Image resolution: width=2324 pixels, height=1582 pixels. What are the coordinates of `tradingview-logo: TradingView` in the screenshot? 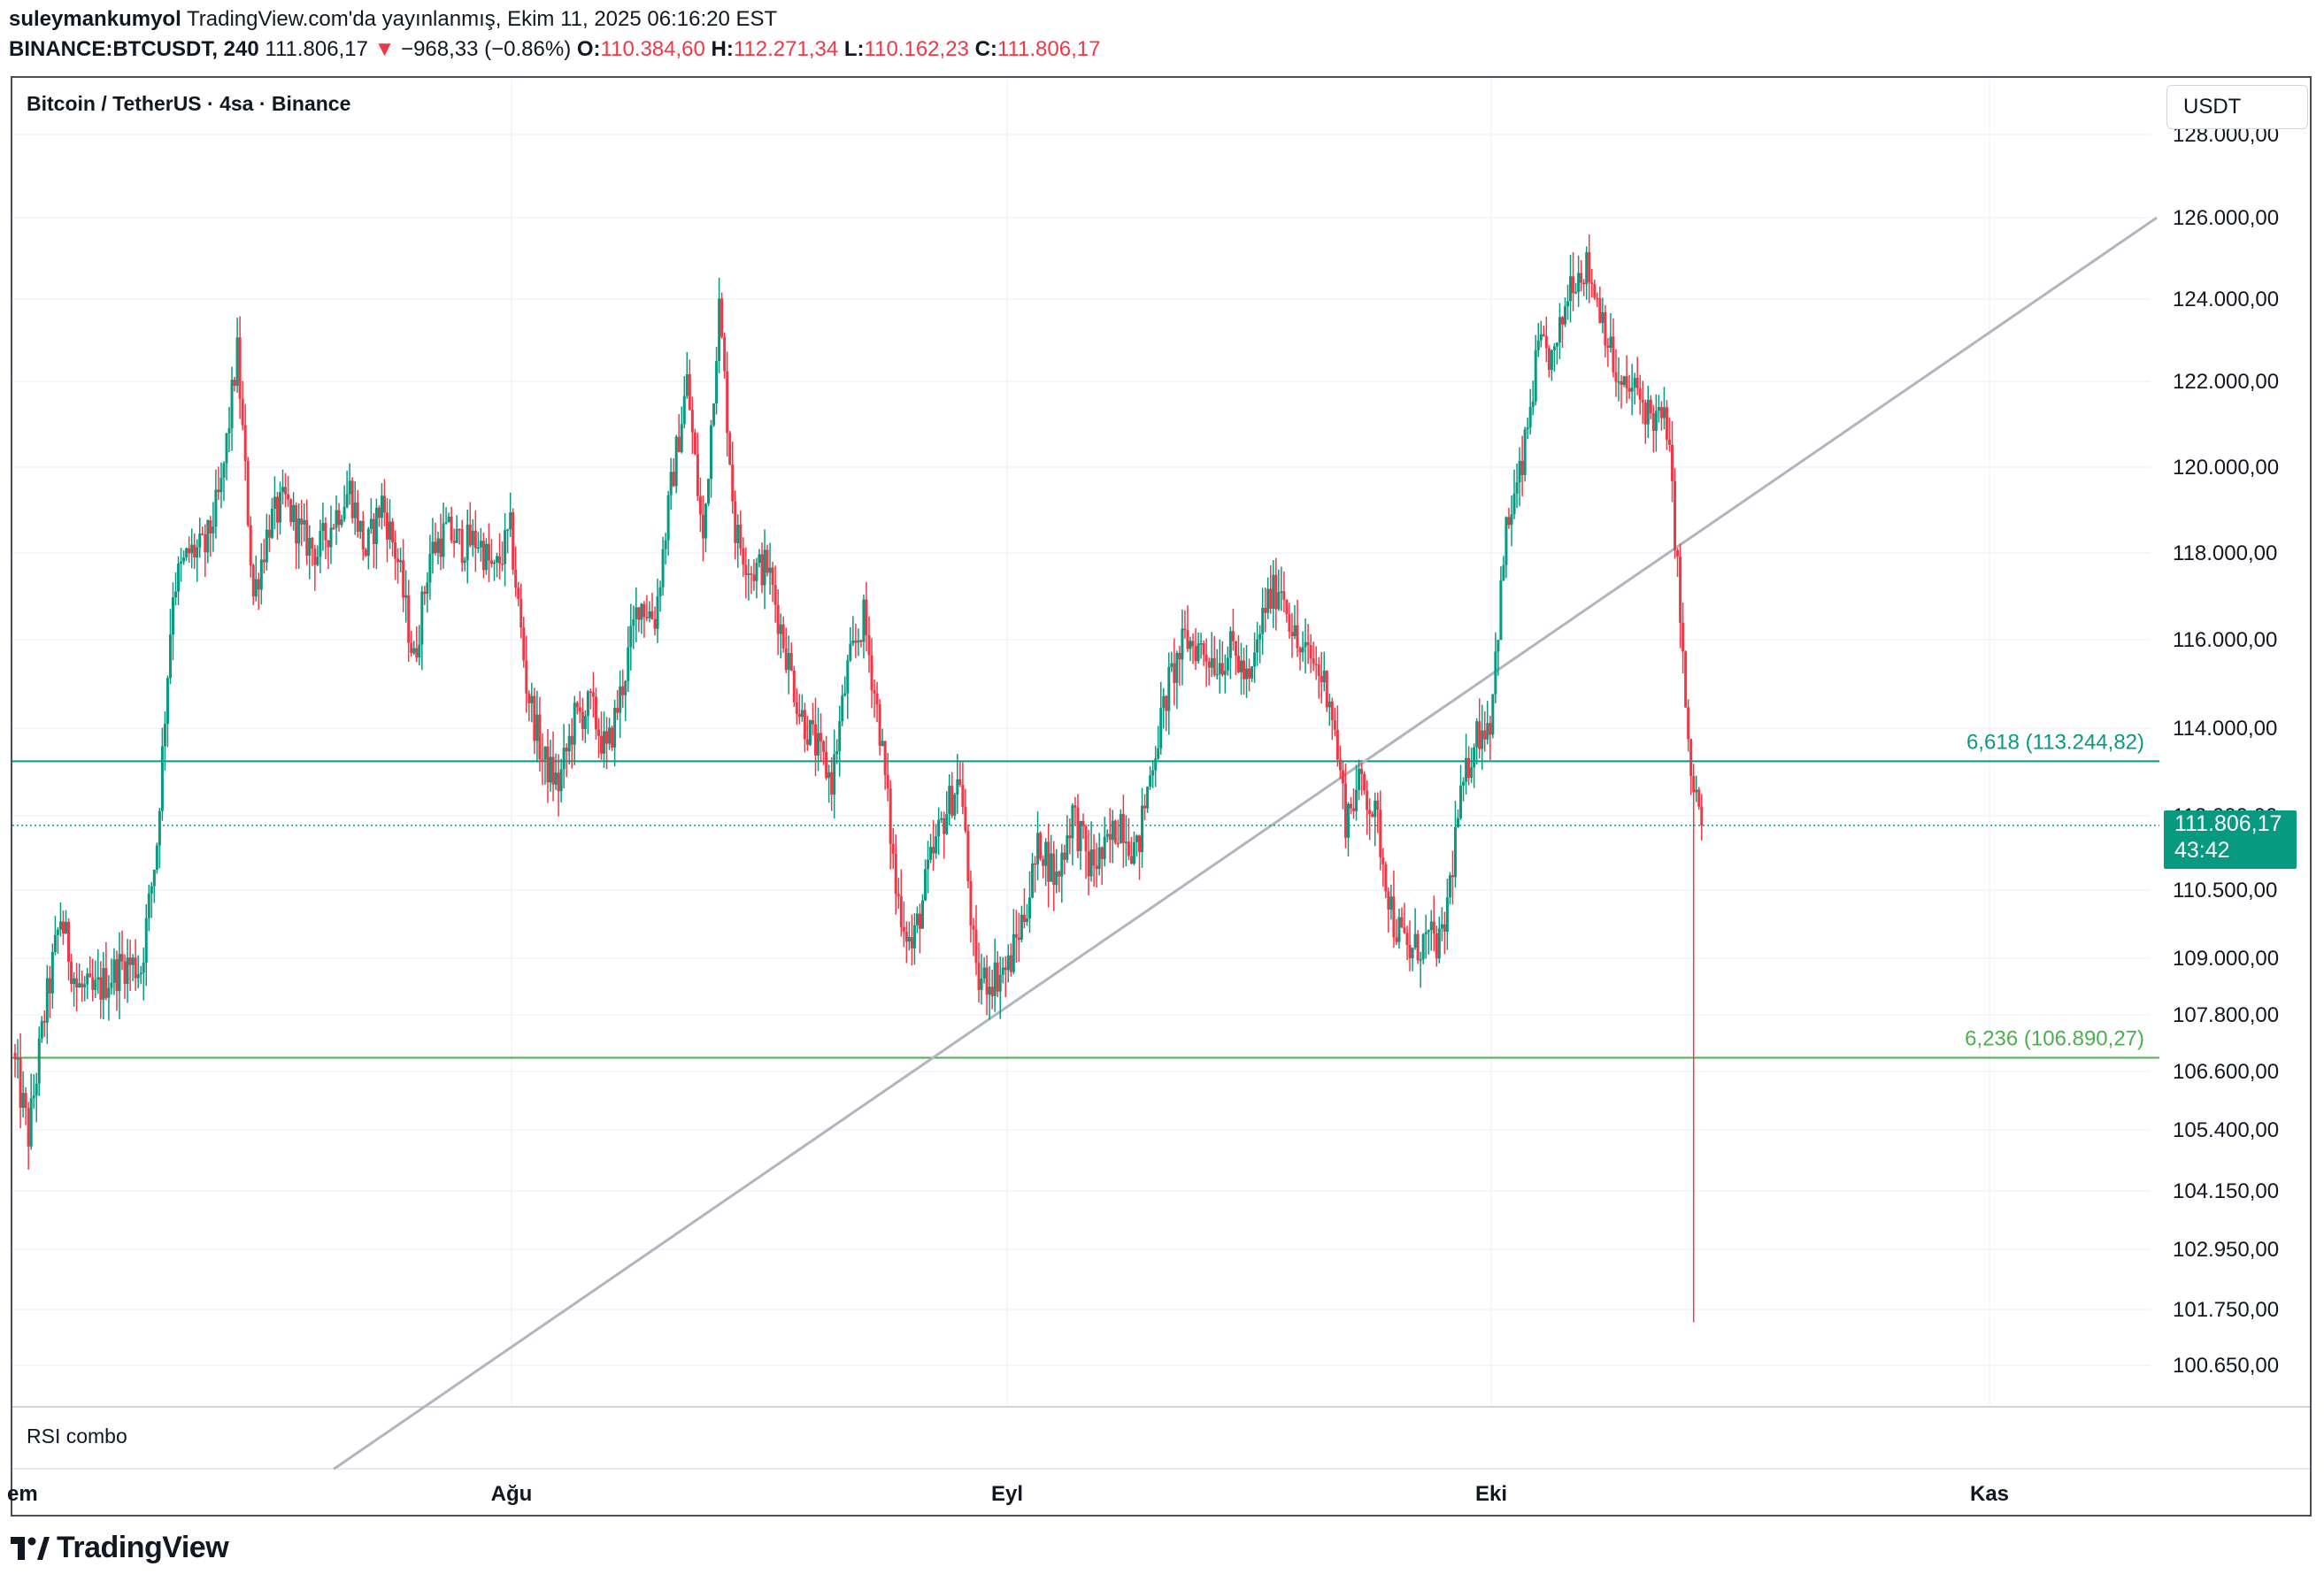 It's located at (120, 1548).